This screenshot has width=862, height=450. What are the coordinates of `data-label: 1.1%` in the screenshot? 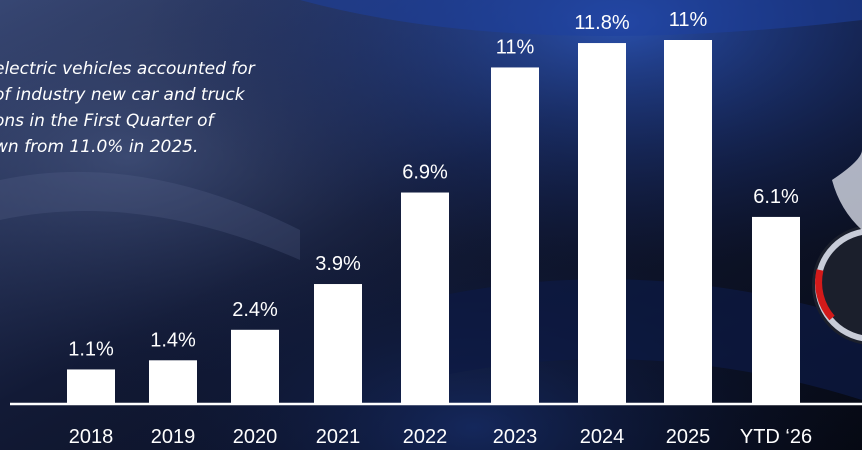 It's located at (91, 349).